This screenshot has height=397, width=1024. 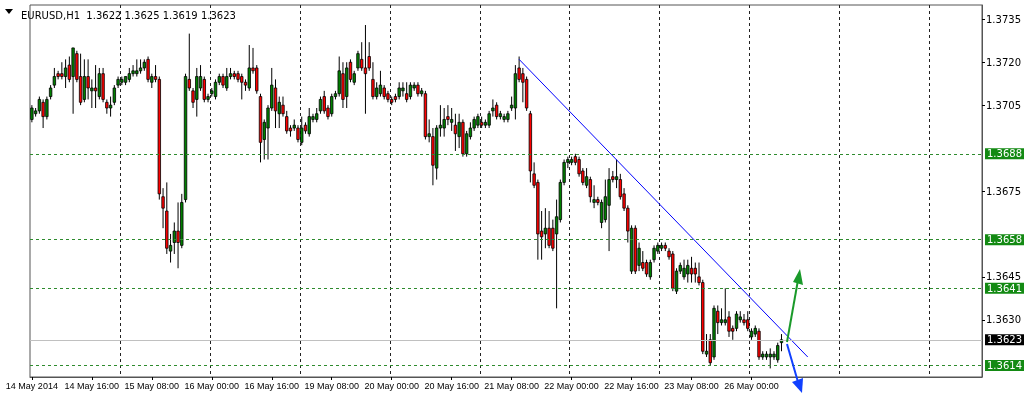 What do you see at coordinates (511, 385) in the screenshot?
I see `x-tick-label: 21 May 08:00` at bounding box center [511, 385].